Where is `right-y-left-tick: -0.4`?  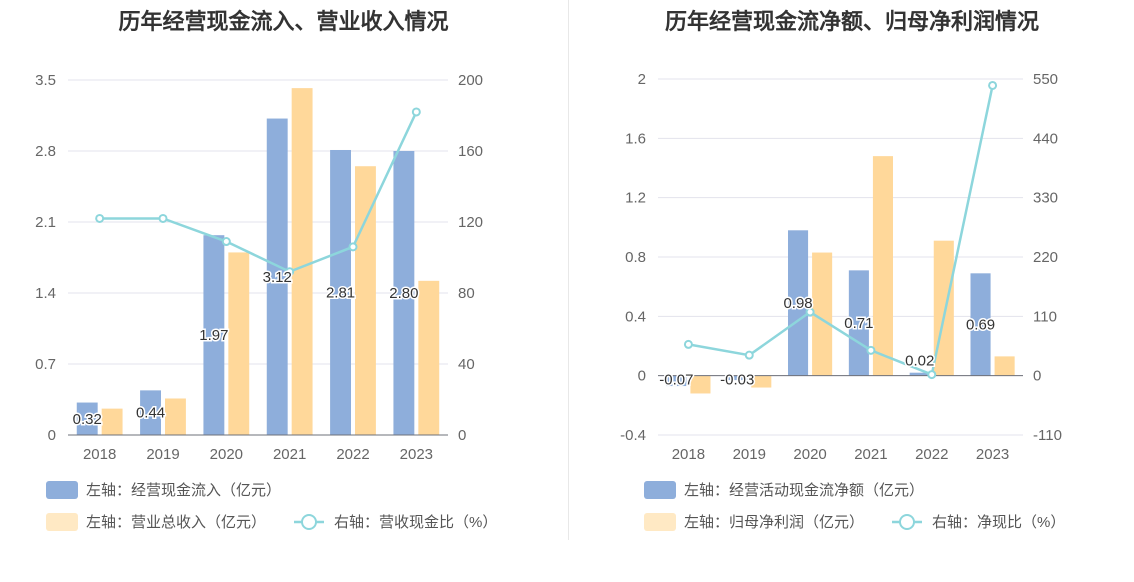 right-y-left-tick: -0.4 is located at coordinates (633, 435).